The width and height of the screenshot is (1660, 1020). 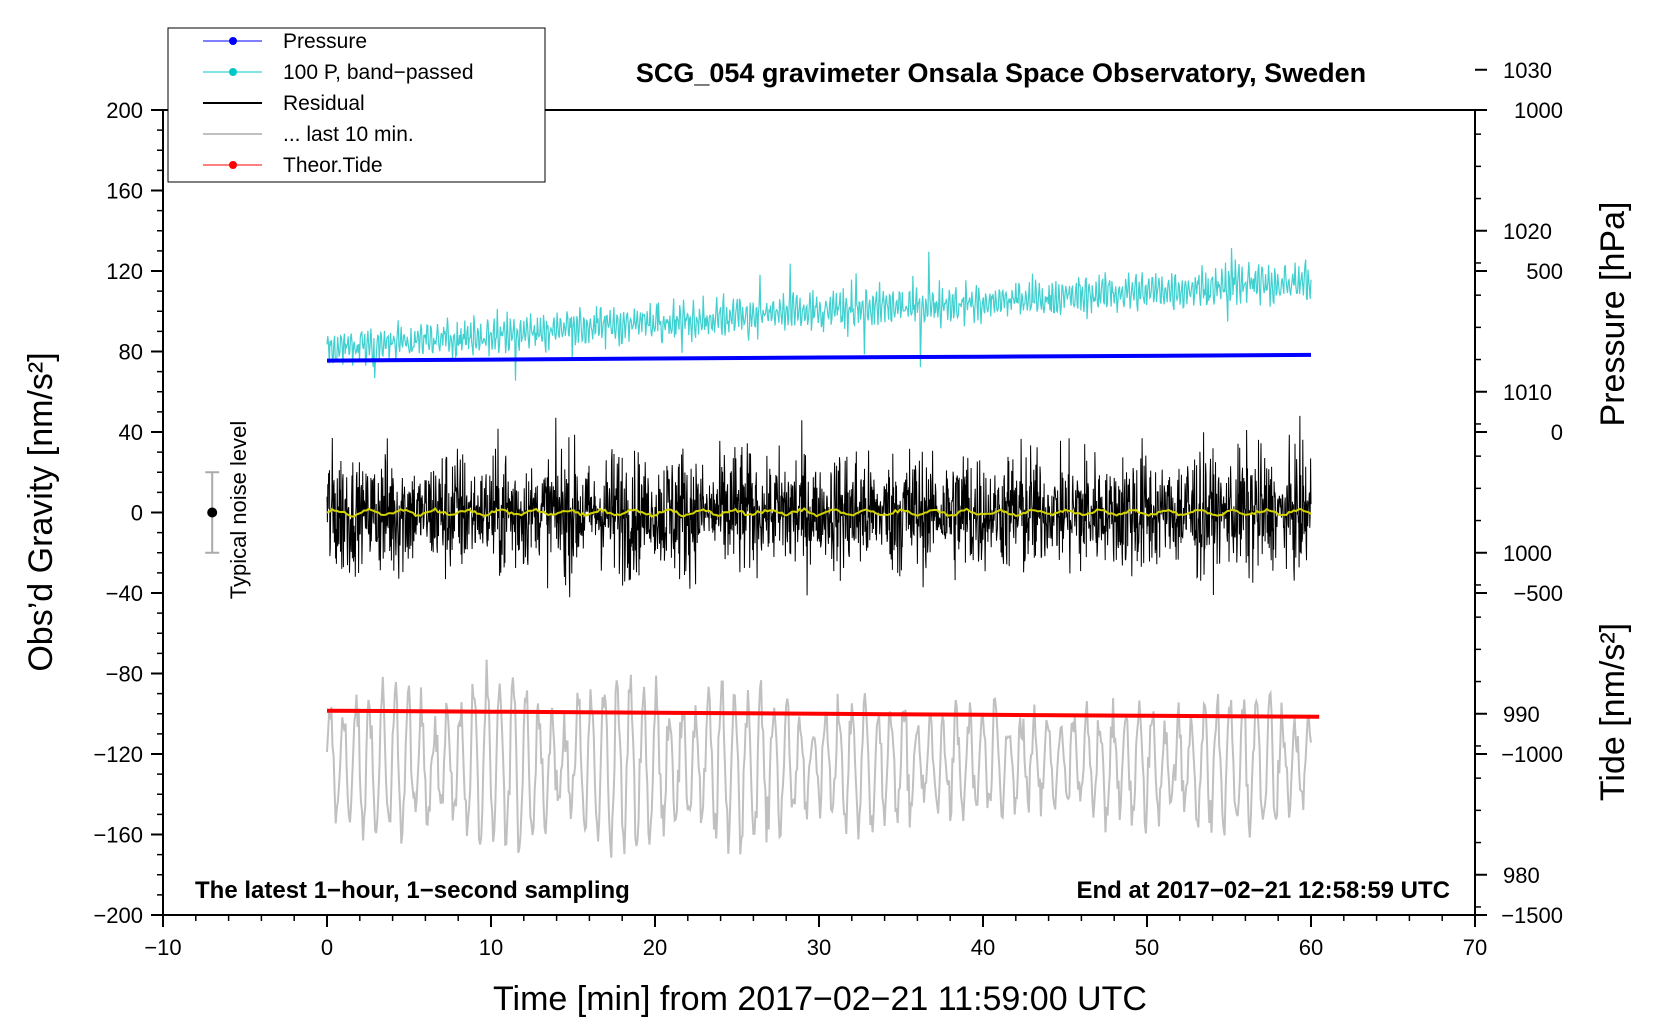 I want to click on legend-label: ... last 10 min., so click(x=348, y=134).